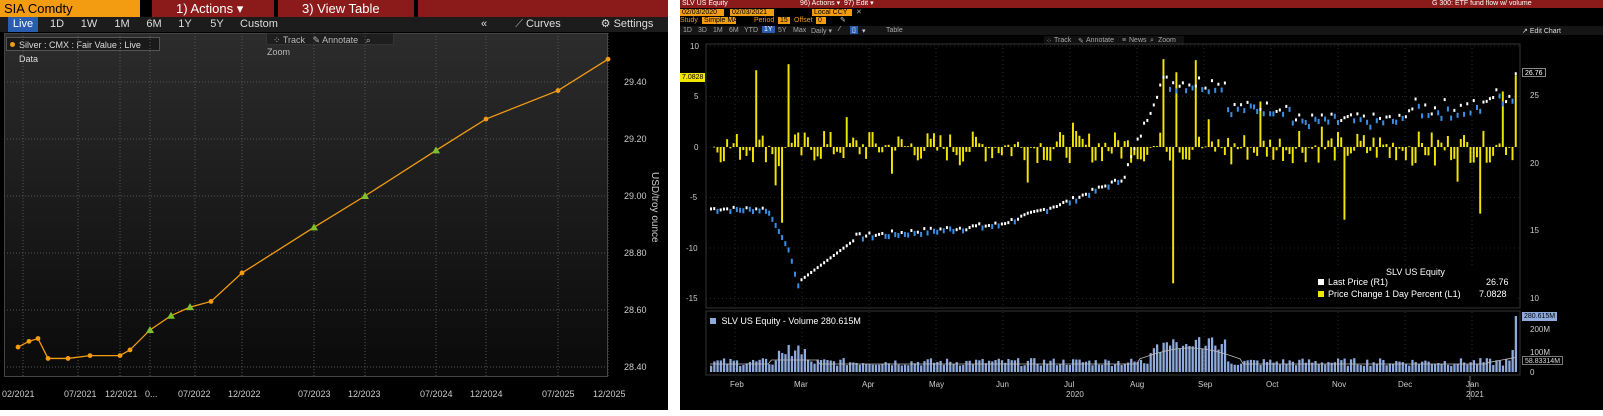  What do you see at coordinates (80, 394) in the screenshot?
I see `x-tick-label: 07/2021` at bounding box center [80, 394].